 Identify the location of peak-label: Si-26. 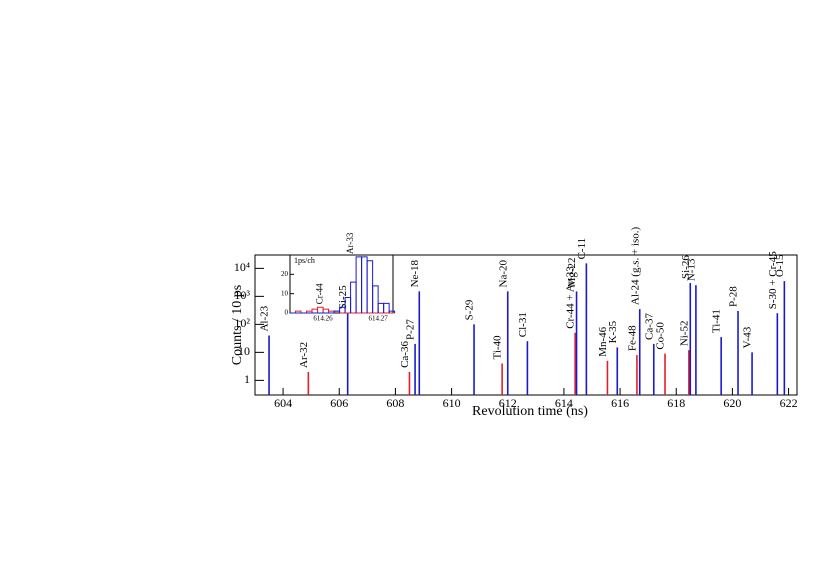
(686, 267).